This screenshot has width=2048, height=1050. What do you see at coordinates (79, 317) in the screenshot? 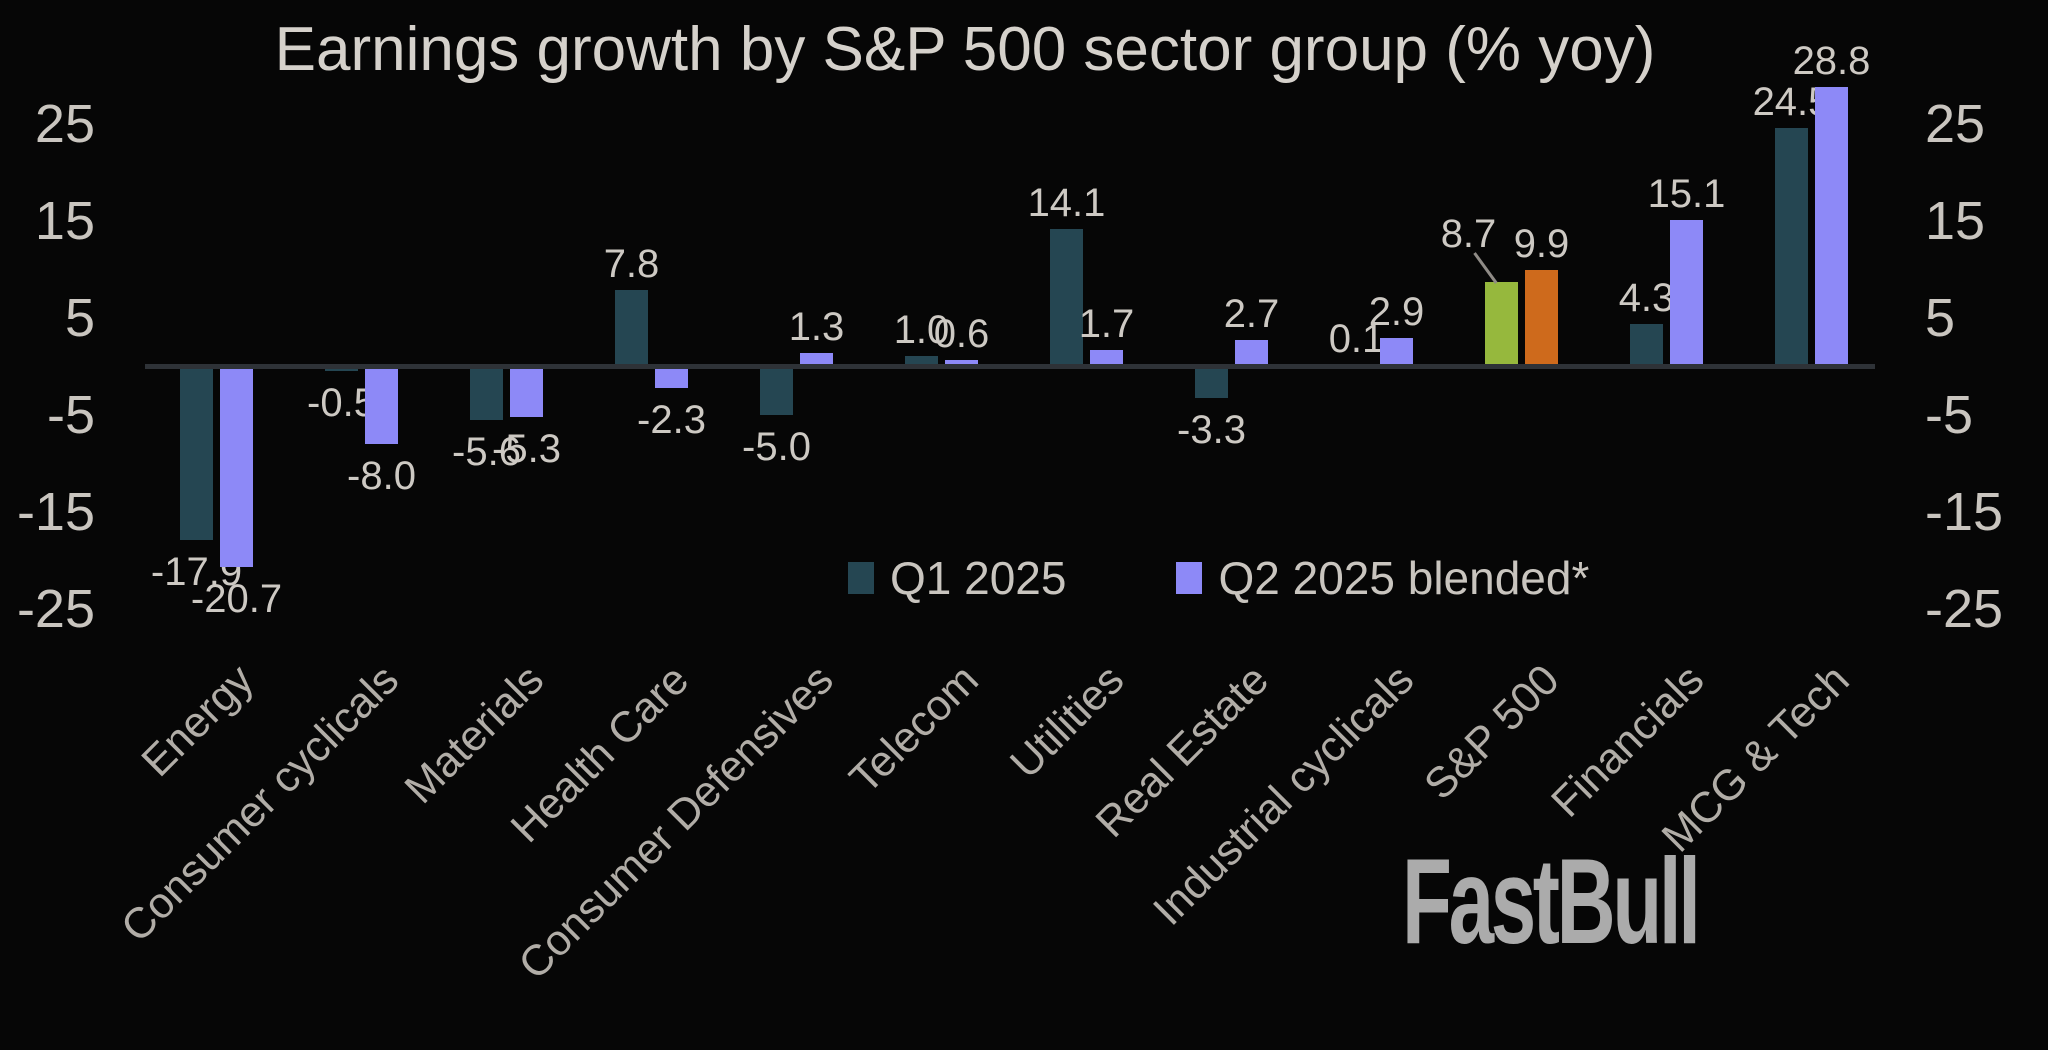
I see `y-tick-left-5: 5` at bounding box center [79, 317].